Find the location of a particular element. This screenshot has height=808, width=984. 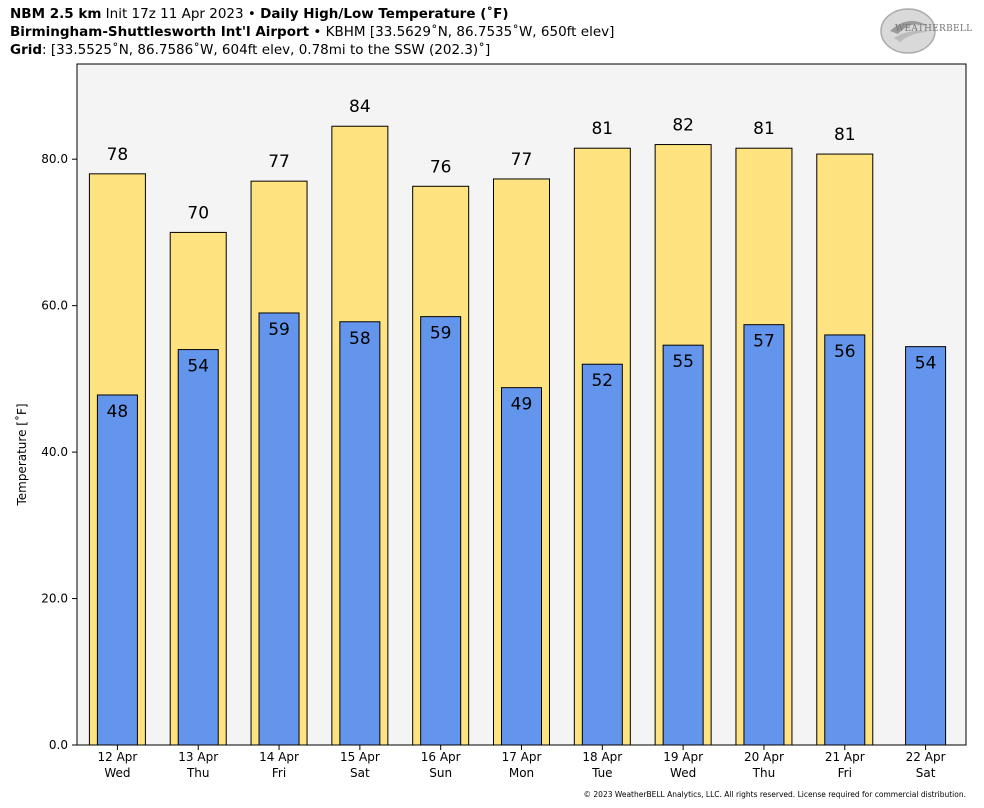

x-tick-label-date: 17 Apr is located at coordinates (522, 757).